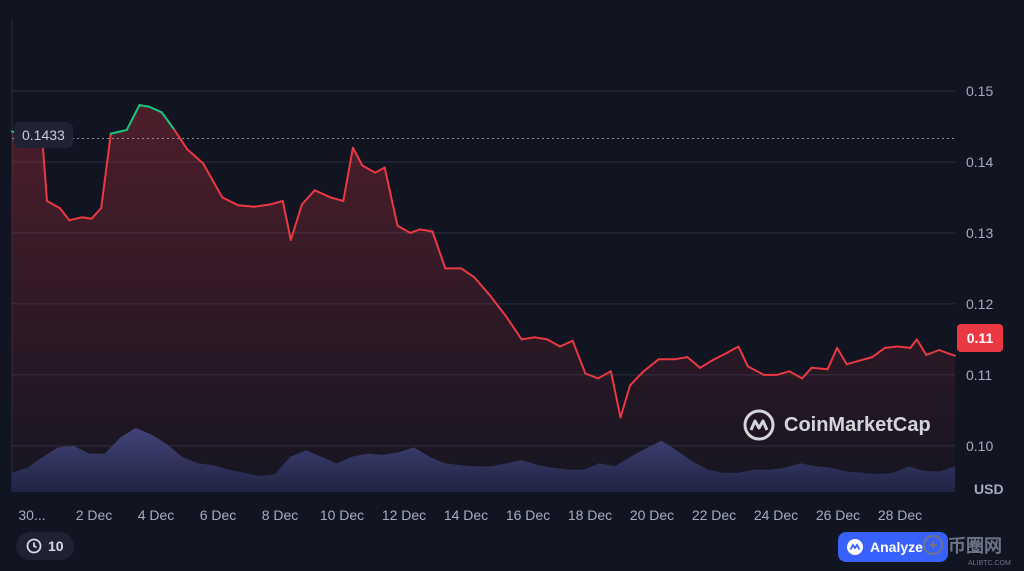 This screenshot has width=1024, height=571. Describe the element at coordinates (855, 547) in the screenshot. I see `analyze-icon` at that location.